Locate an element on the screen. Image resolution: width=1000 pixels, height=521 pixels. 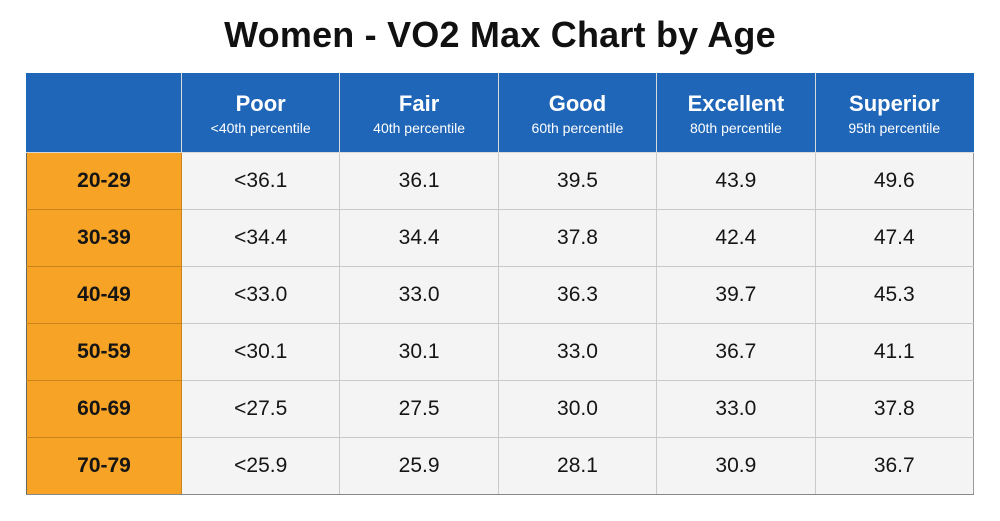
column-header-excellent: Excellent 80th percentile is located at coordinates (736, 113).